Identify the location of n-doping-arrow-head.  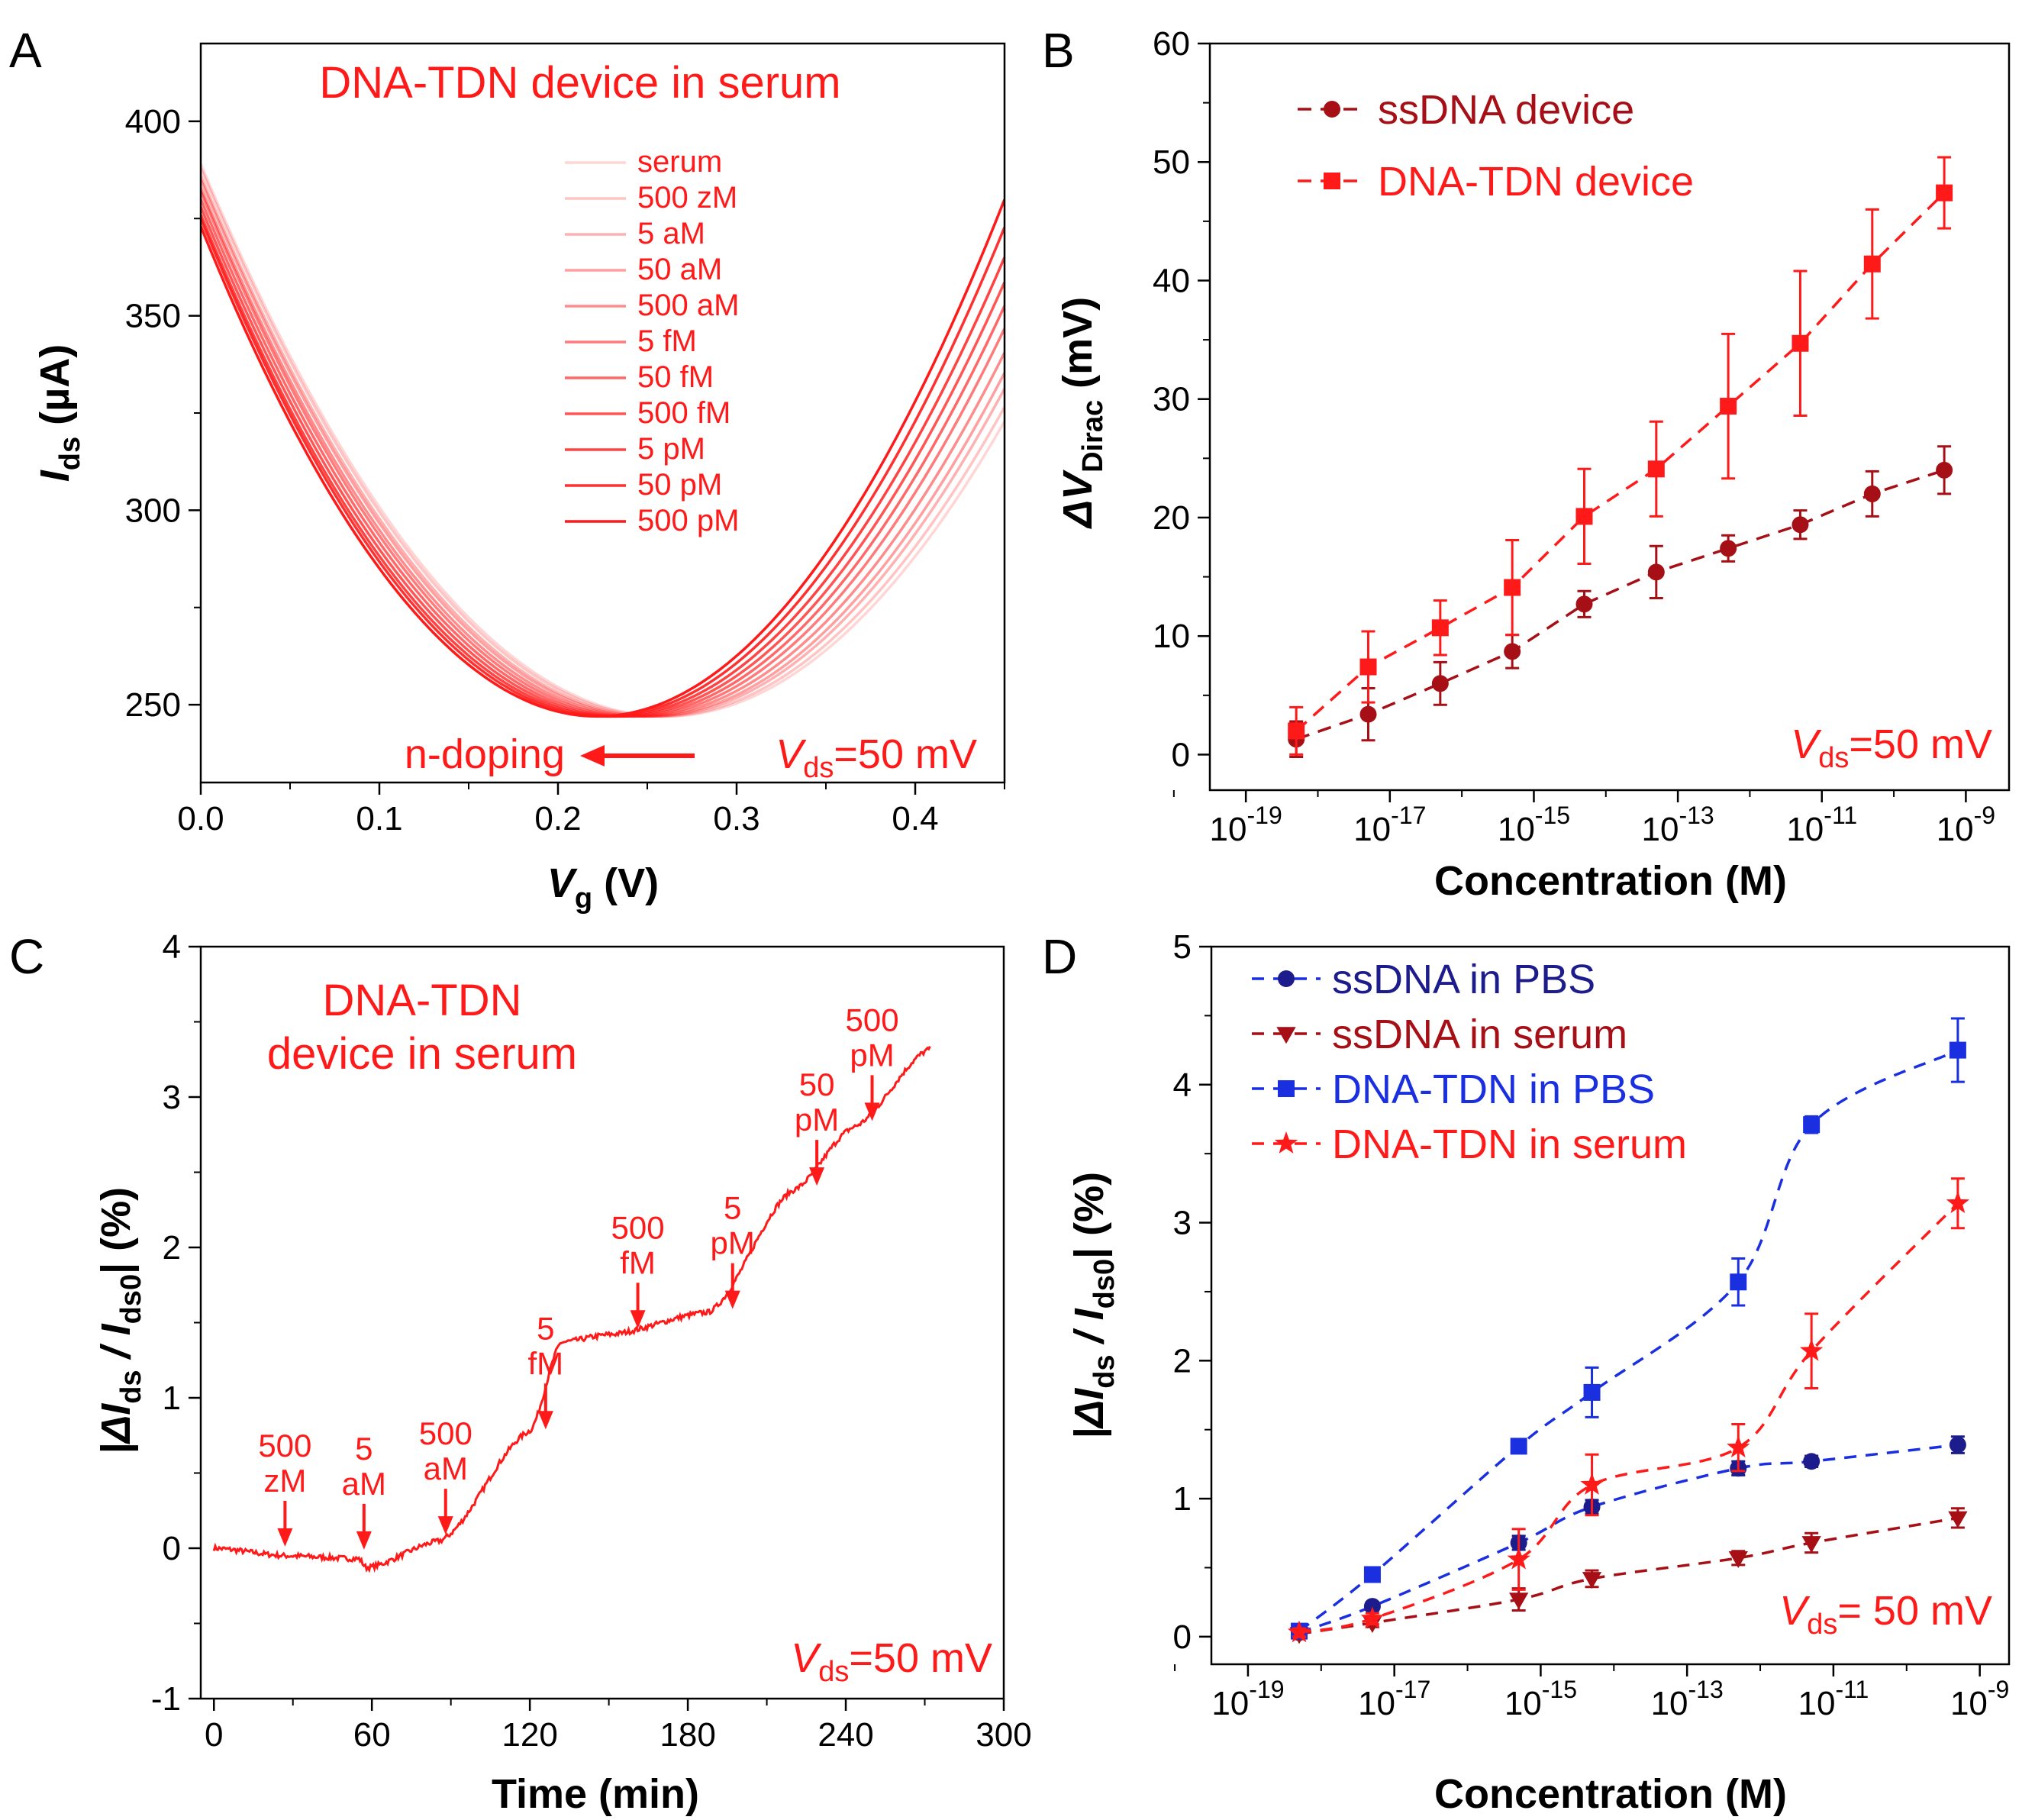
(592, 755).